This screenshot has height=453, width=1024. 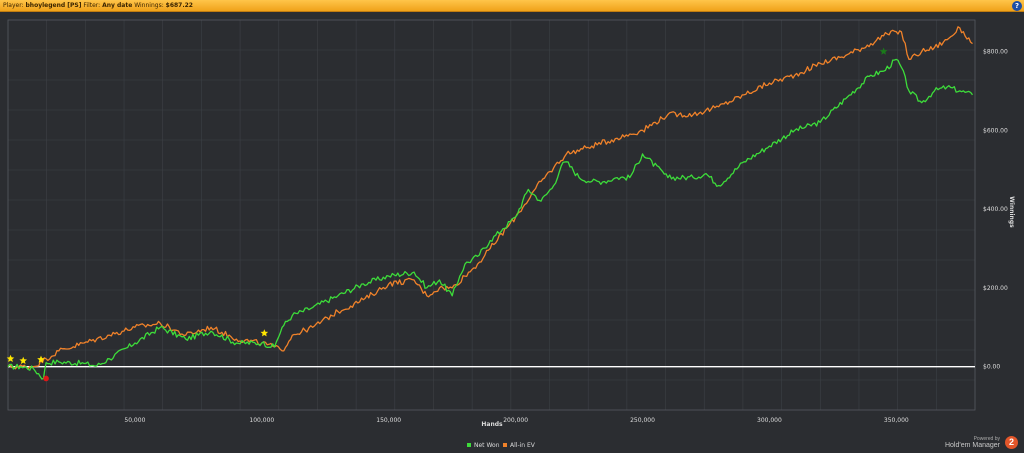 What do you see at coordinates (995, 52) in the screenshot?
I see `y-tick-label: $800.00` at bounding box center [995, 52].